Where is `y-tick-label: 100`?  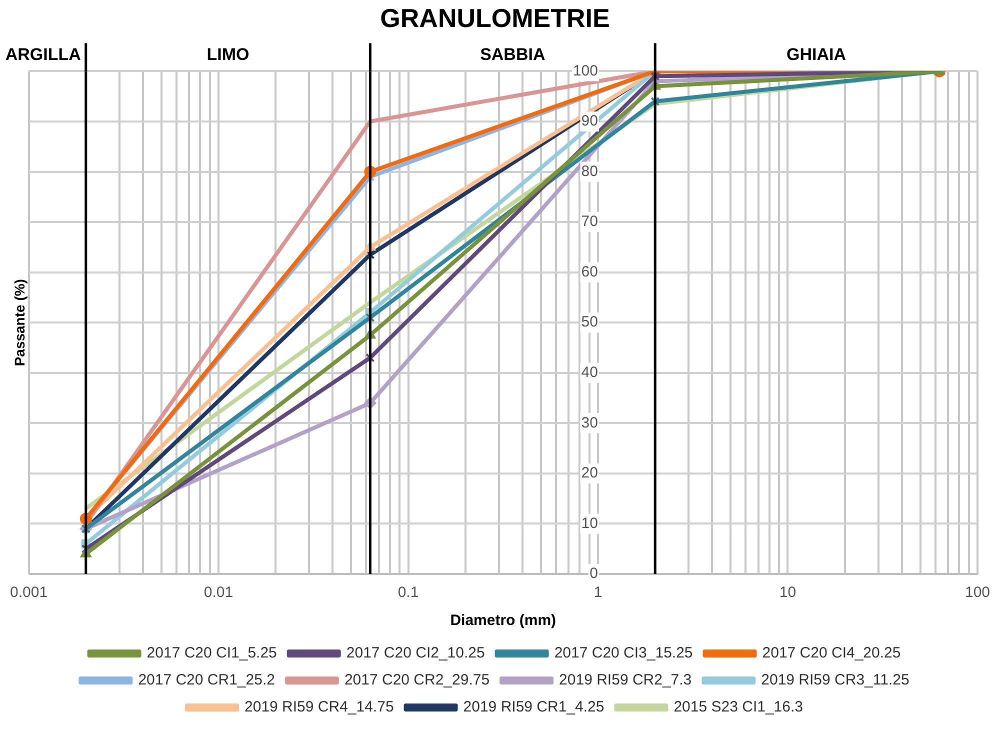
y-tick-label: 100 is located at coordinates (585, 71).